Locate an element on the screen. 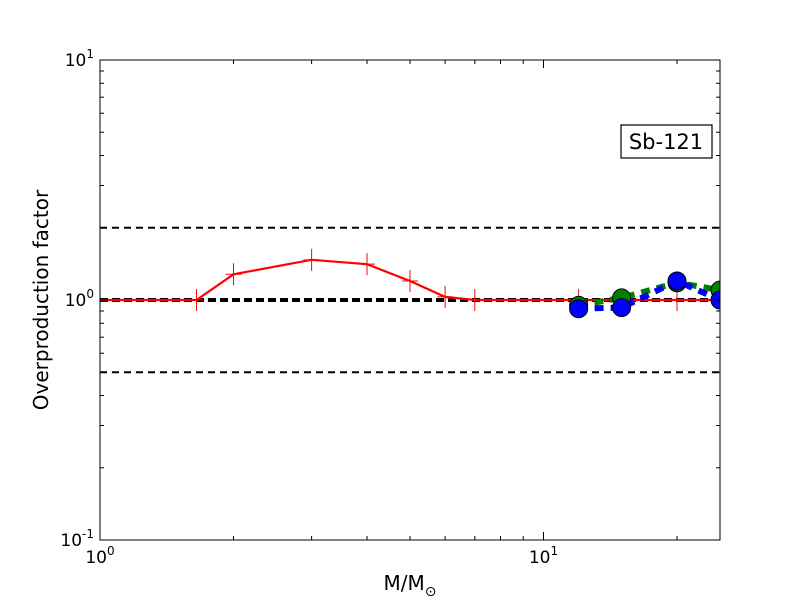 The height and width of the screenshot is (600, 800). y-tick-label-exponent: -1 is located at coordinates (88, 534).